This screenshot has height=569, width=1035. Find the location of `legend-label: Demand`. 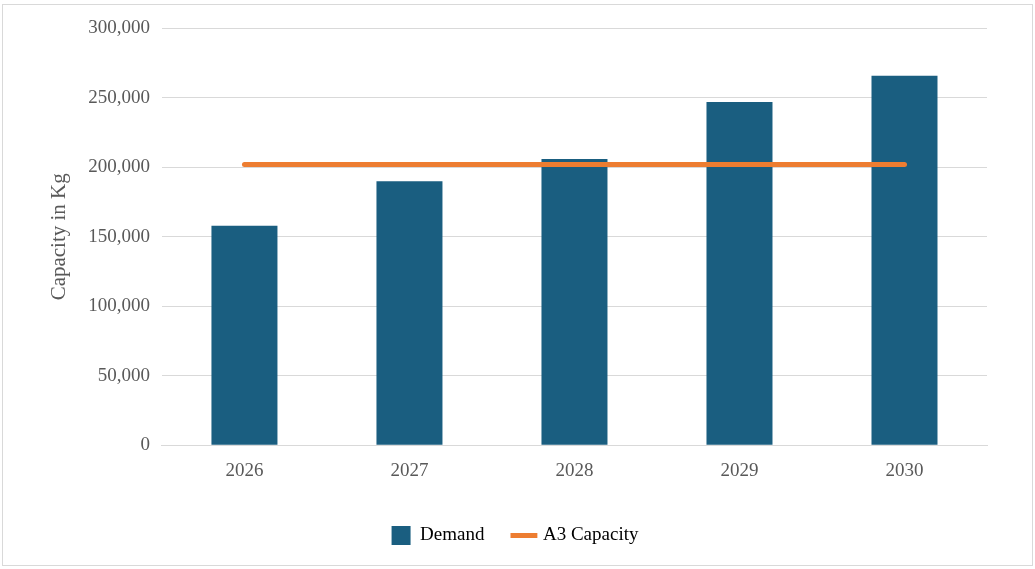

legend-label: Demand is located at coordinates (452, 534).